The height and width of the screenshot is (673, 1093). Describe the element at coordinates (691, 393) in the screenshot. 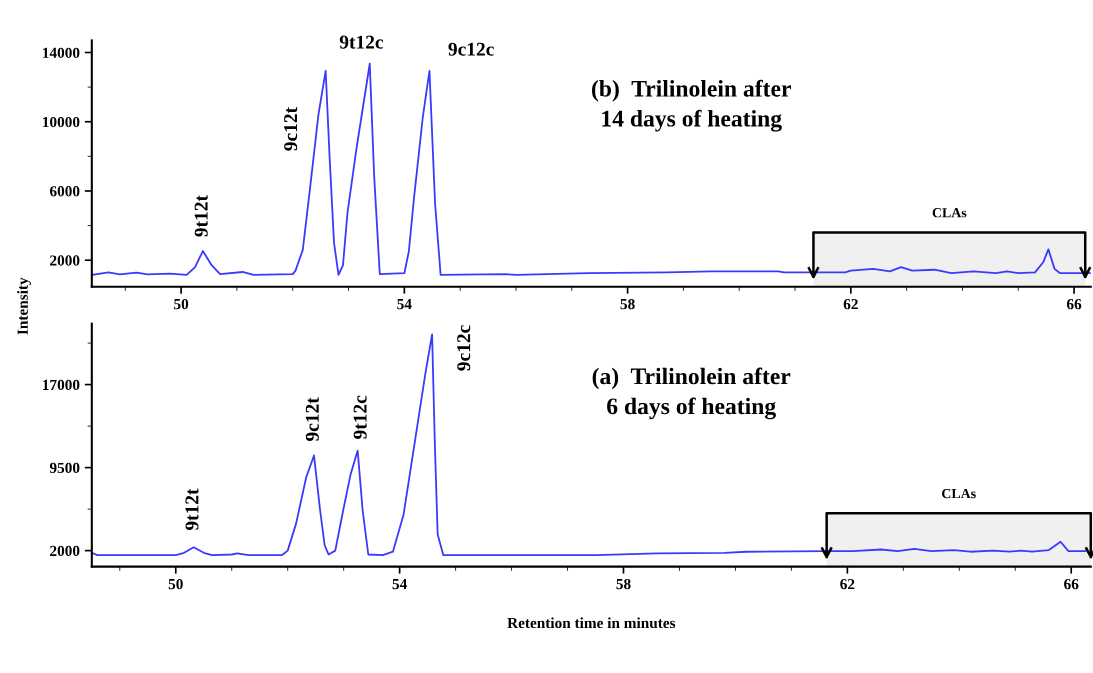

I see `annotation: (a) Trilinolein after 6 days of heating` at that location.